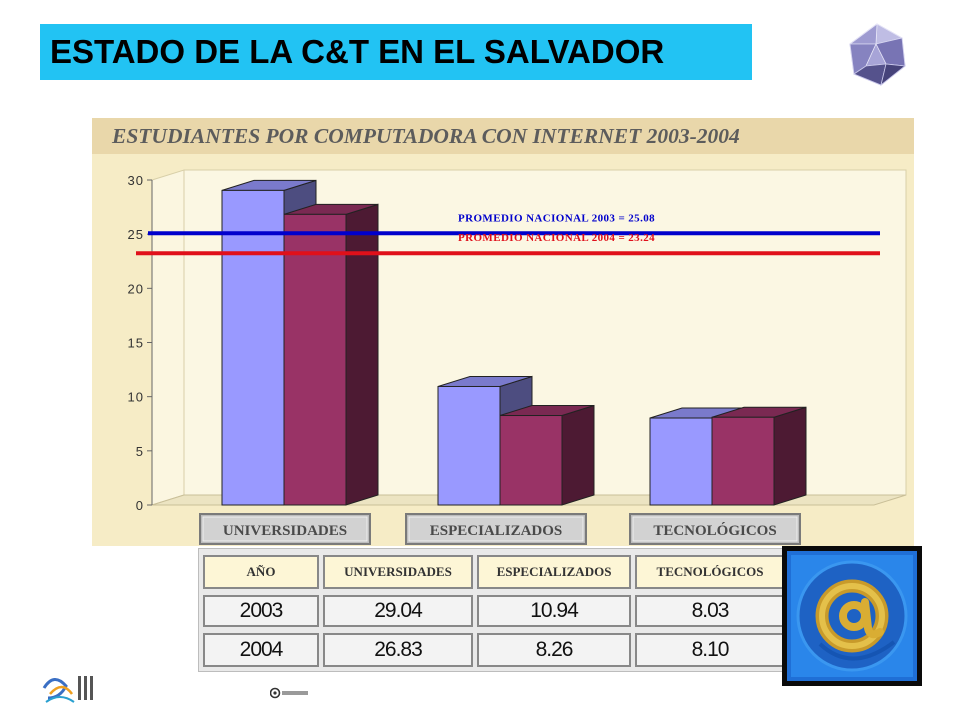  Describe the element at coordinates (852, 616) in the screenshot. I see `at-sign-icon` at that location.